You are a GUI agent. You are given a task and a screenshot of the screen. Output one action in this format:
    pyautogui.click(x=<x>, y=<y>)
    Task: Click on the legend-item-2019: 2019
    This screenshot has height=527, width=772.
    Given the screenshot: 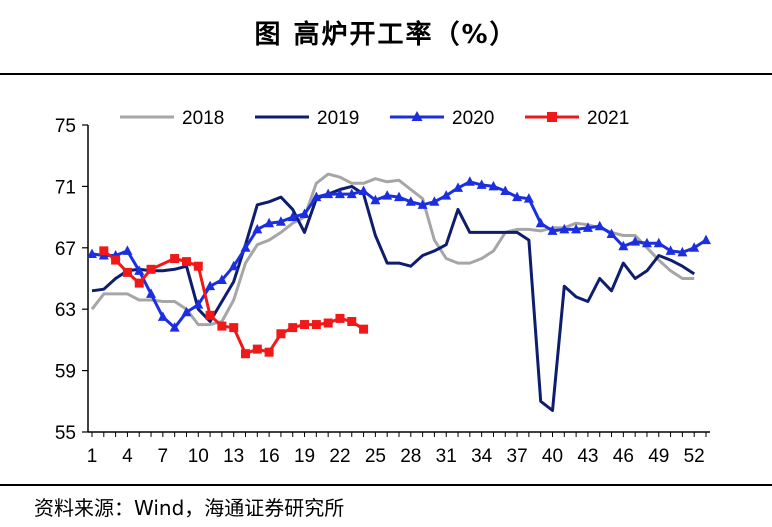 What is the action you would take?
    pyautogui.click(x=307, y=118)
    